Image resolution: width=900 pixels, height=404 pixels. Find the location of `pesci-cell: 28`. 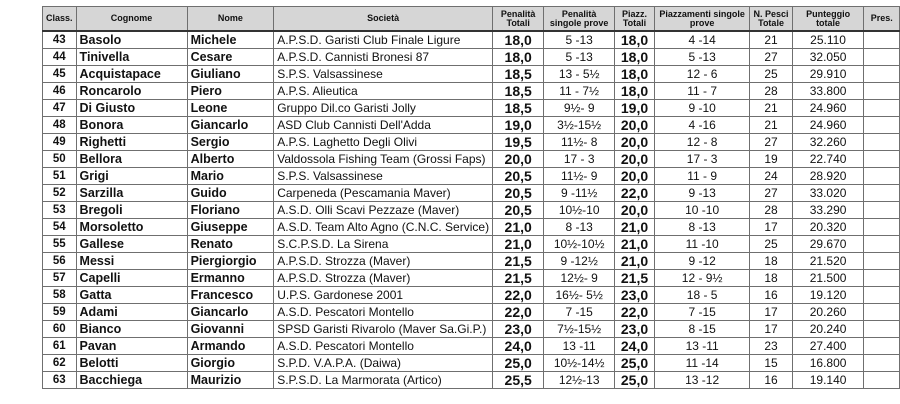

pesci-cell: 28 is located at coordinates (771, 91).